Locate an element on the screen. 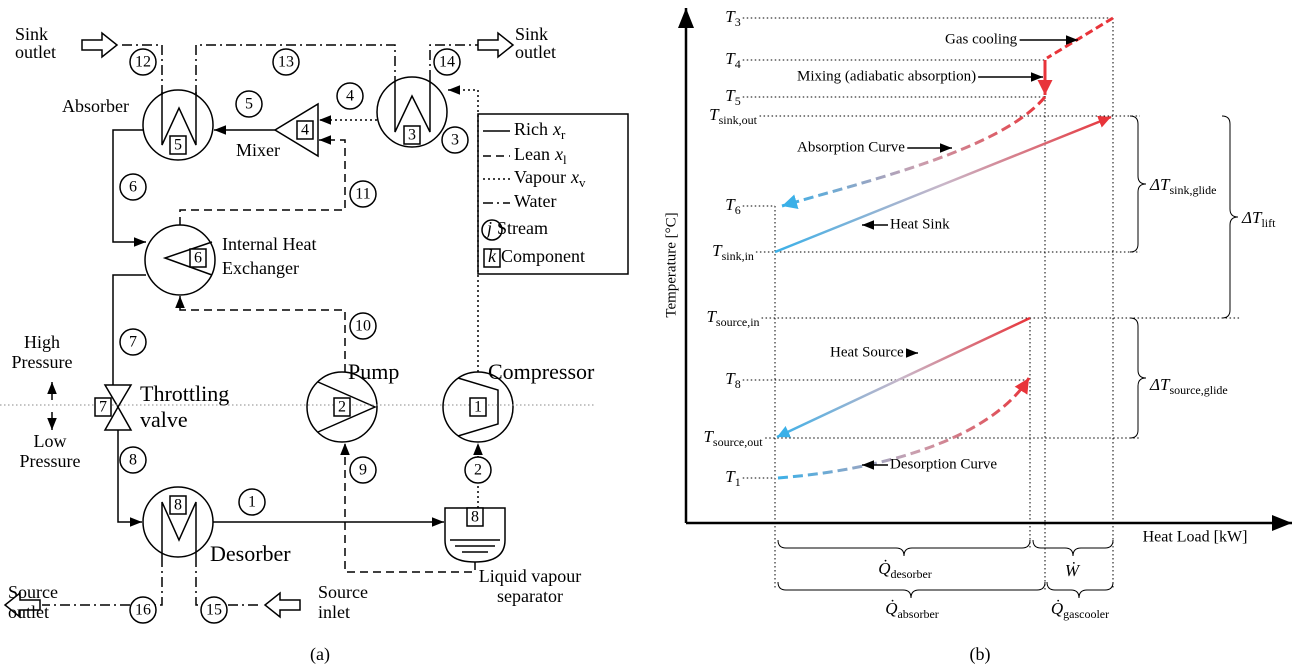 The width and height of the screenshot is (1301, 668). legend-entry: k Component is located at coordinates (536, 256).